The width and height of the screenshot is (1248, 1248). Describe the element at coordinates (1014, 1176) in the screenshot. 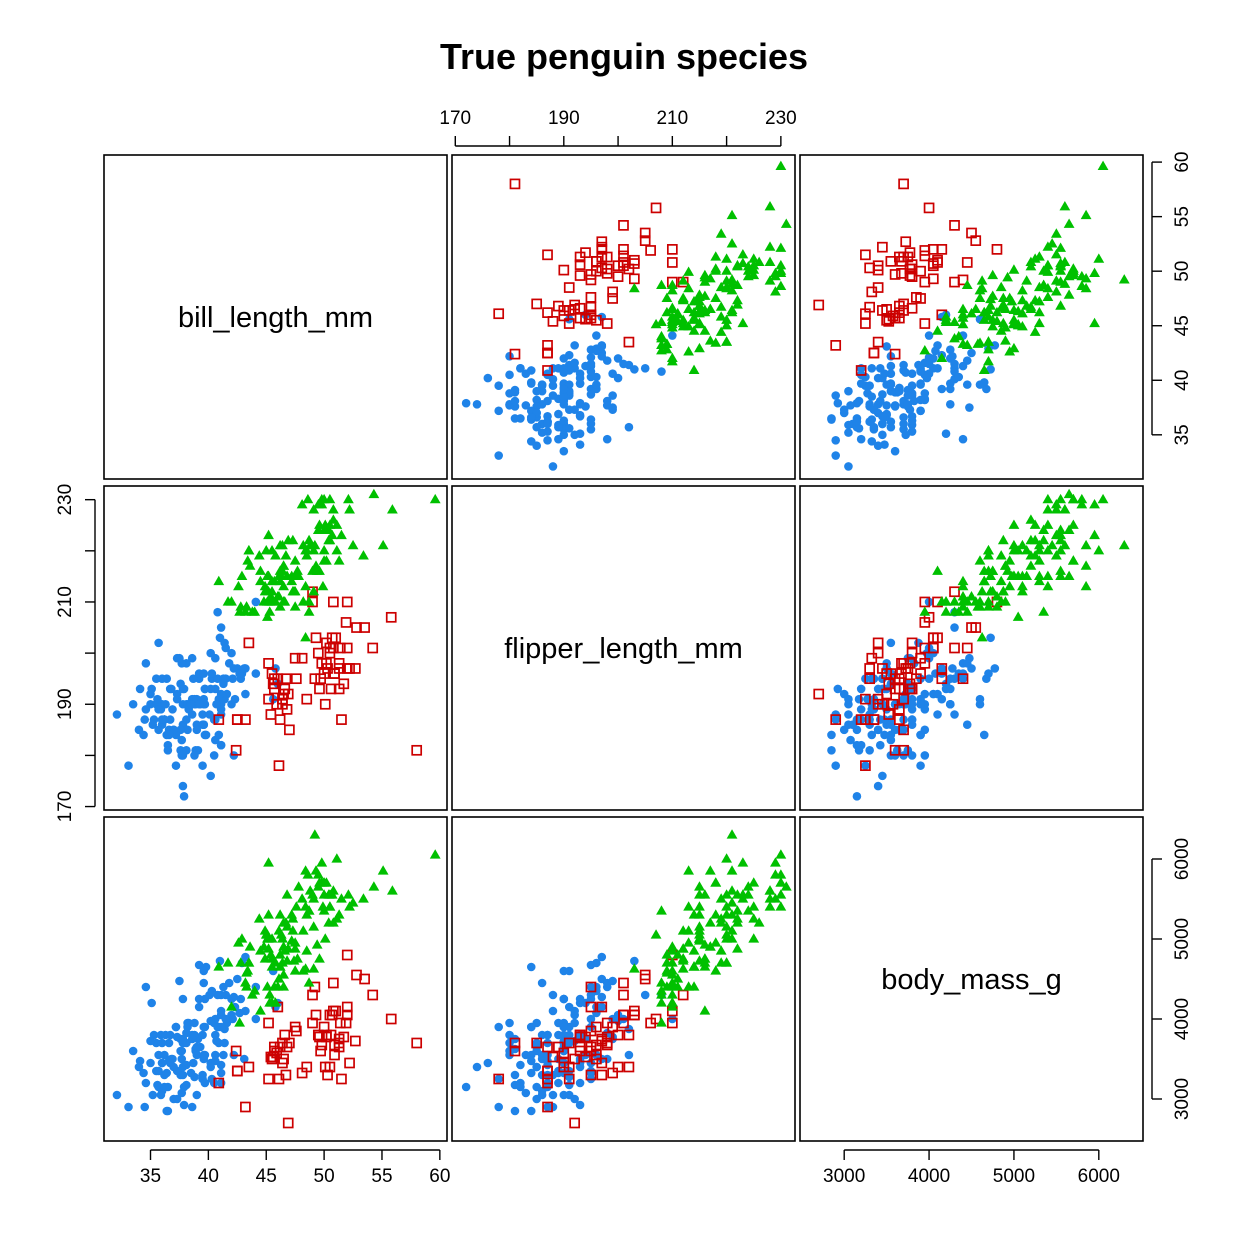

I see `x-tick-label: 5000` at that location.